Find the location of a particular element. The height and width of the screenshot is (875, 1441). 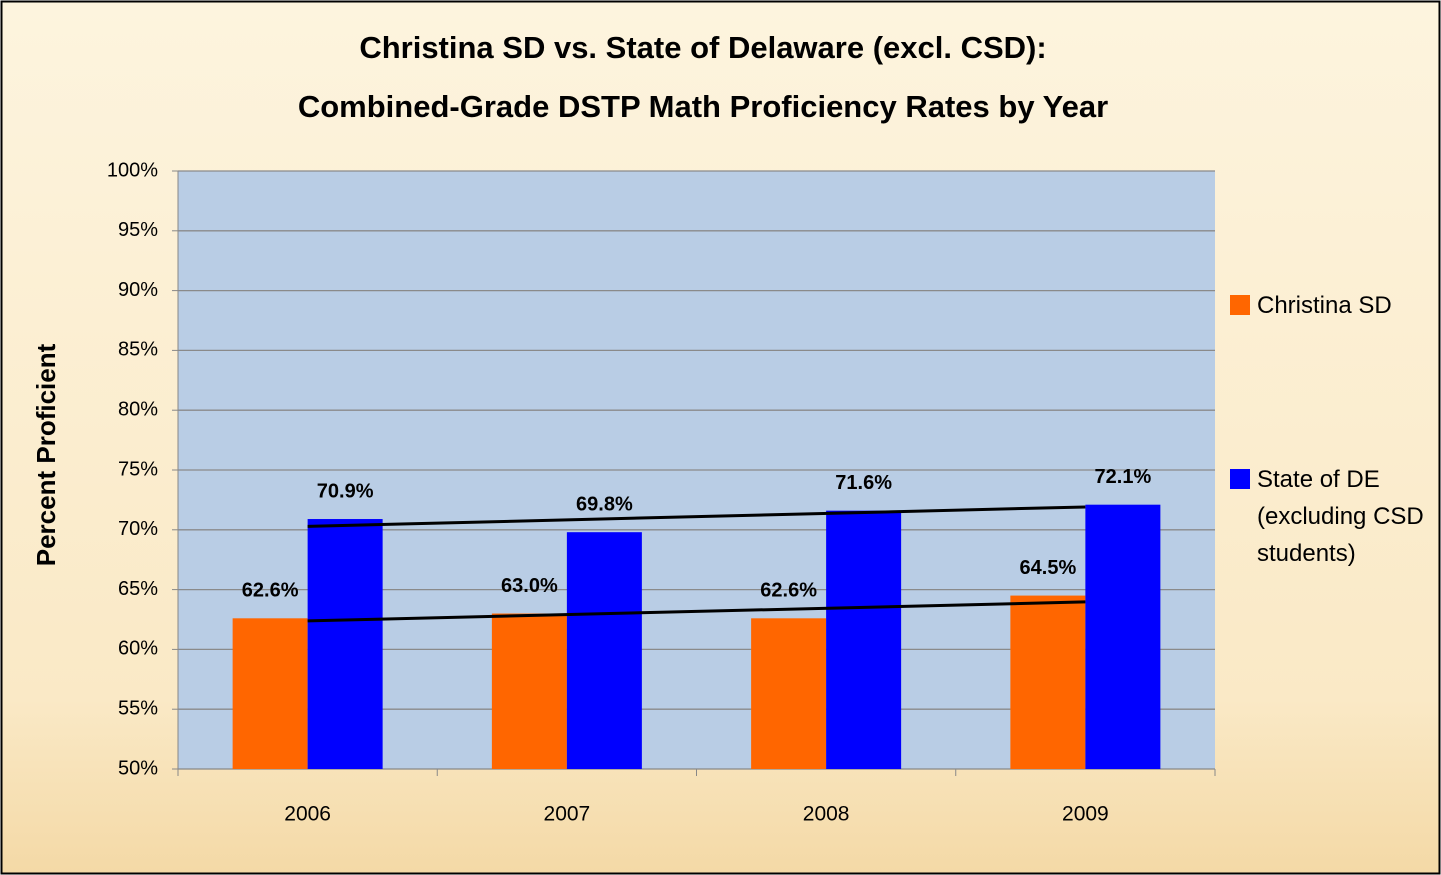

y-tick-label: 100% is located at coordinates (132, 170).